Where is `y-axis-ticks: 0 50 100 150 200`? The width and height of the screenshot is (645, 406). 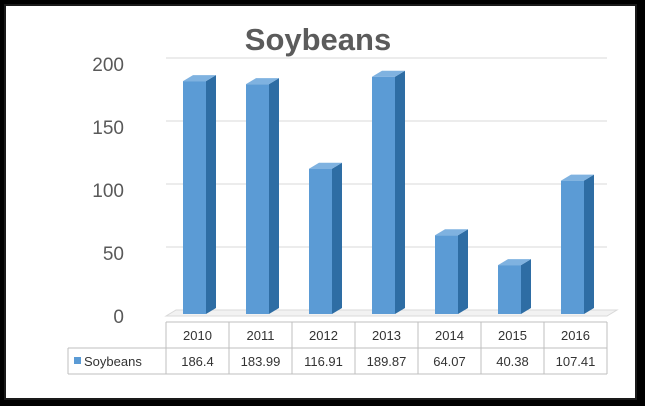 y-axis-ticks: 0 50 100 150 200 is located at coordinates (108, 191).